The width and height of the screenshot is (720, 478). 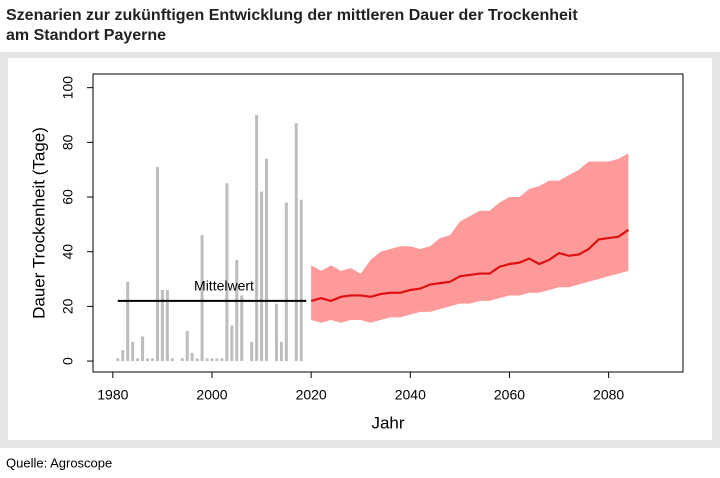 What do you see at coordinates (470, 265) in the screenshot?
I see `projection-line` at bounding box center [470, 265].